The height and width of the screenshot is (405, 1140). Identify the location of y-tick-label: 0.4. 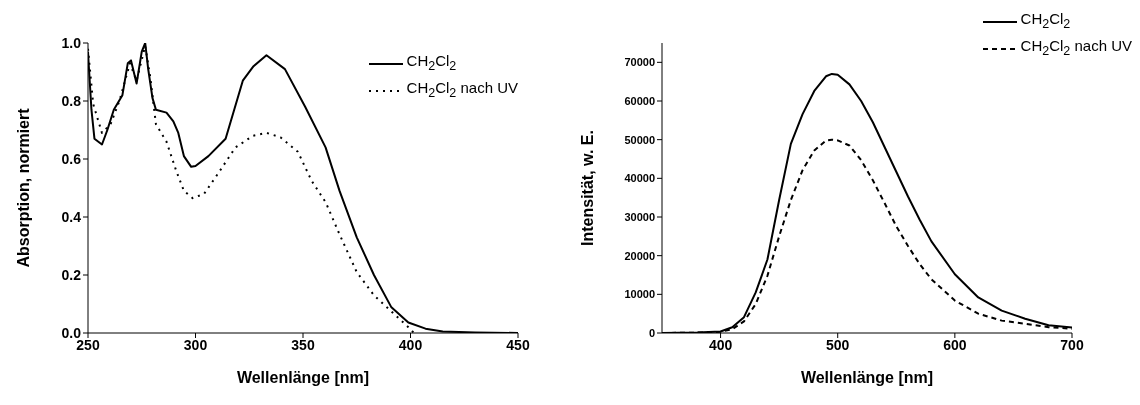
(71, 216).